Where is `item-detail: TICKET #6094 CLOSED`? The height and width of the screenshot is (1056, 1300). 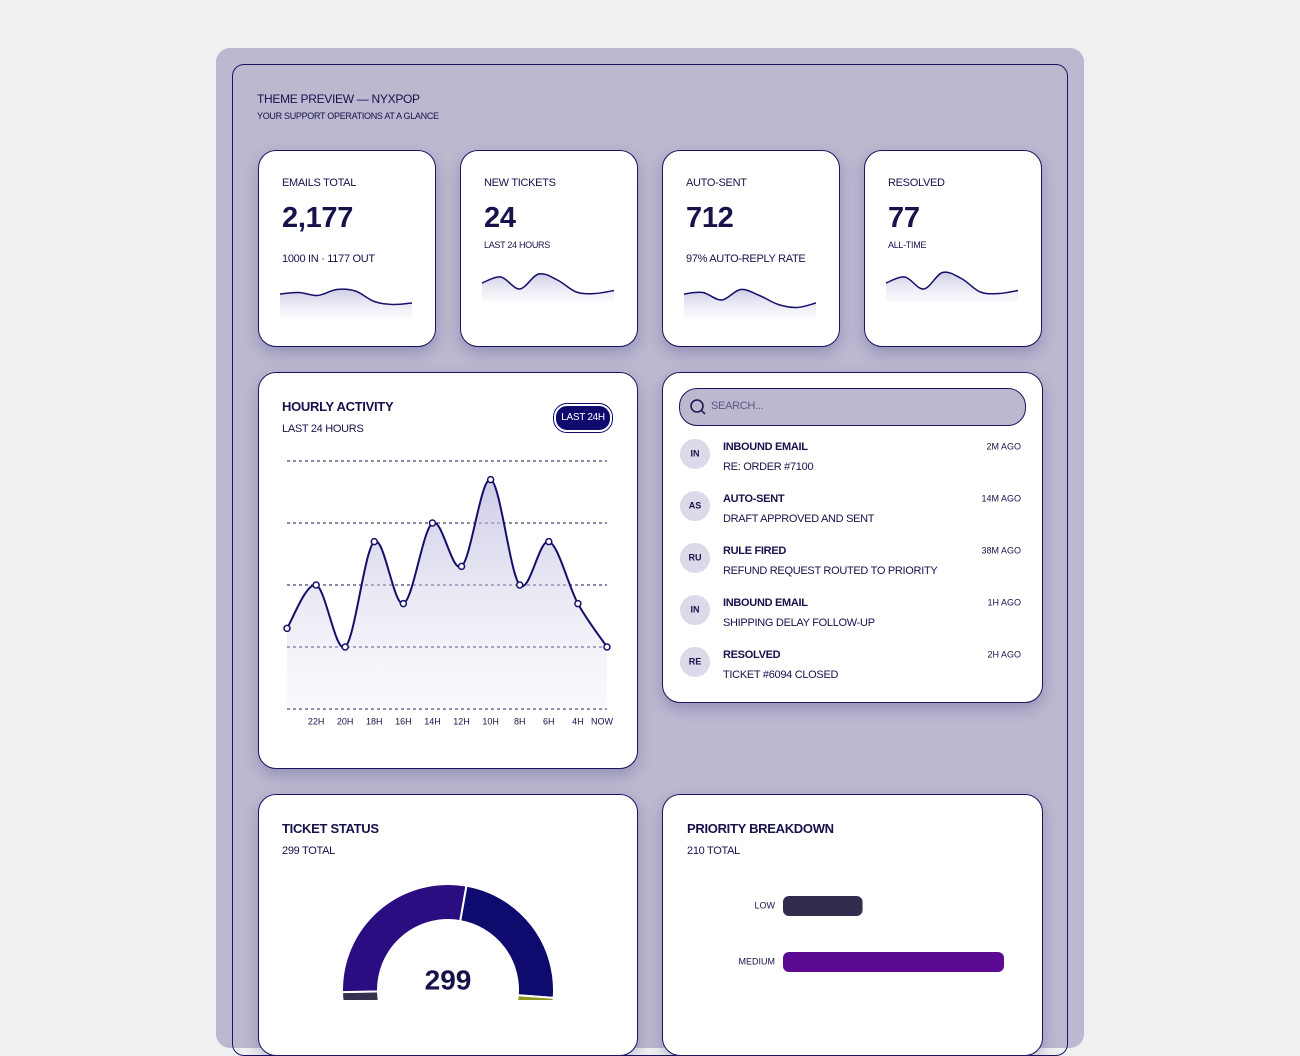 item-detail: TICKET #6094 CLOSED is located at coordinates (781, 675).